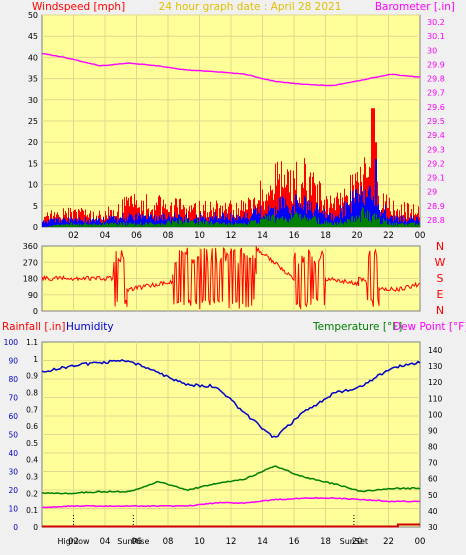 This screenshot has width=466, height=555. What do you see at coordinates (436, 121) in the screenshot?
I see `barometer-tick-label: 29.5` at bounding box center [436, 121].